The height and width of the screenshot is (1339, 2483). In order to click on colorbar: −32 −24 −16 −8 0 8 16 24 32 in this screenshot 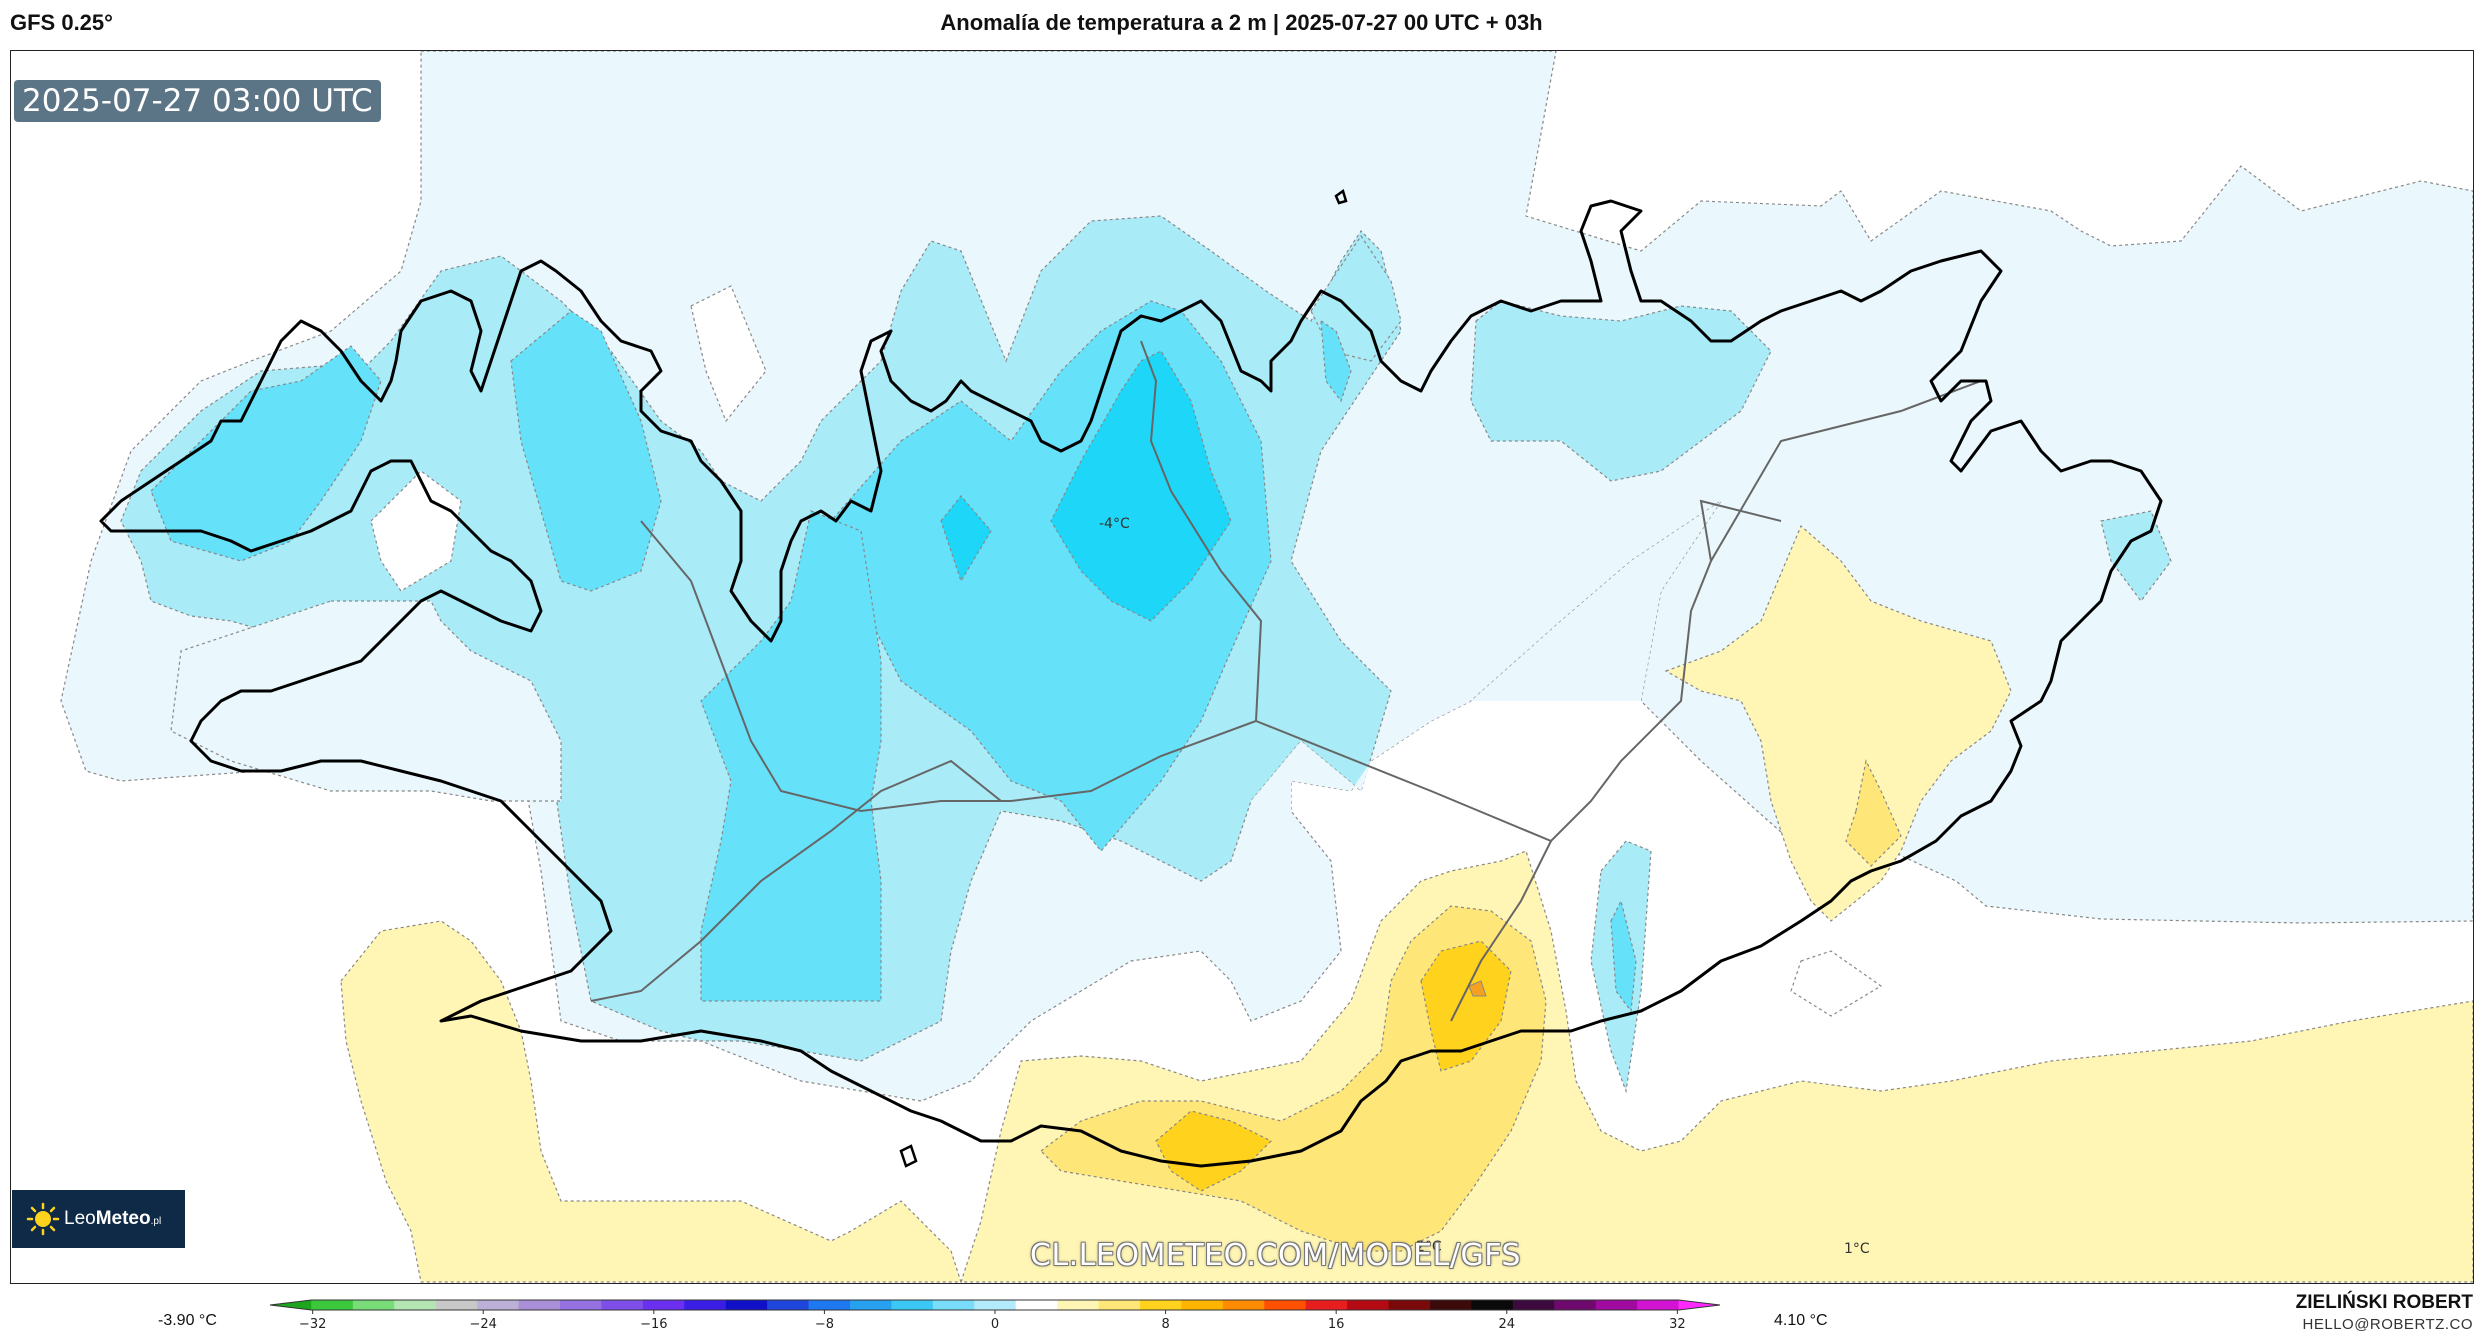, I will do `click(995, 1315)`.